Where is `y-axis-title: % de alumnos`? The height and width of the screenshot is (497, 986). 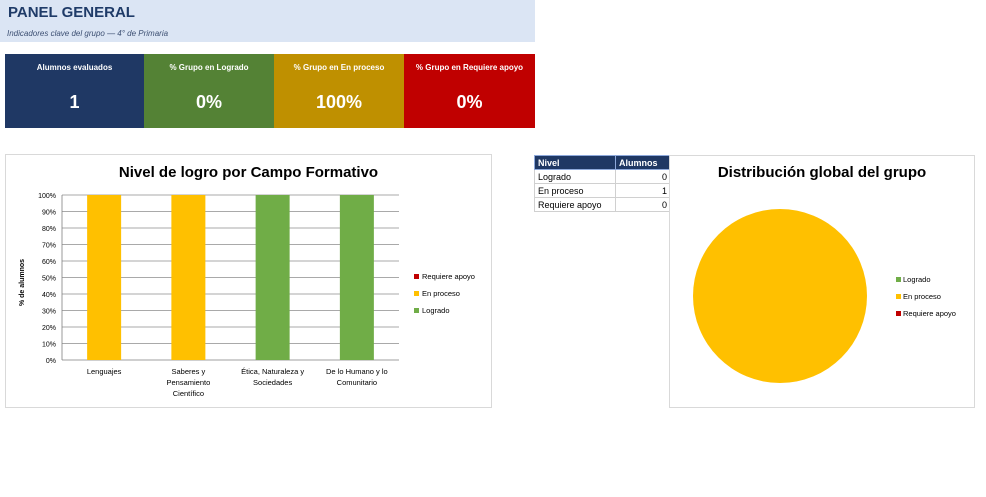 y-axis-title: % de alumnos is located at coordinates (22, 282).